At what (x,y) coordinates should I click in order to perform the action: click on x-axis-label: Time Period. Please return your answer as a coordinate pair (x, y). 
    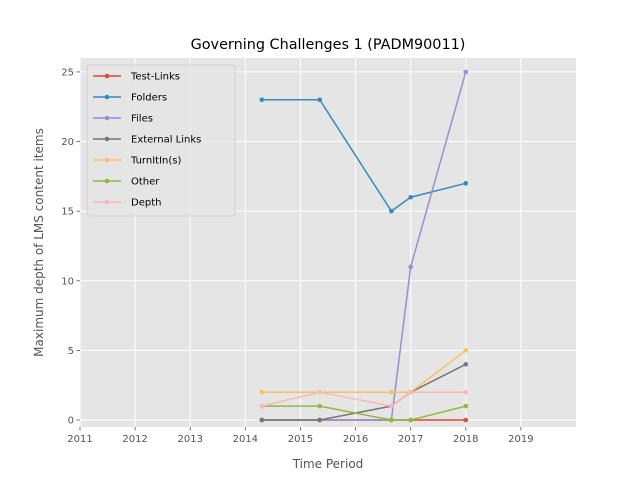
    Looking at the image, I should click on (328, 464).